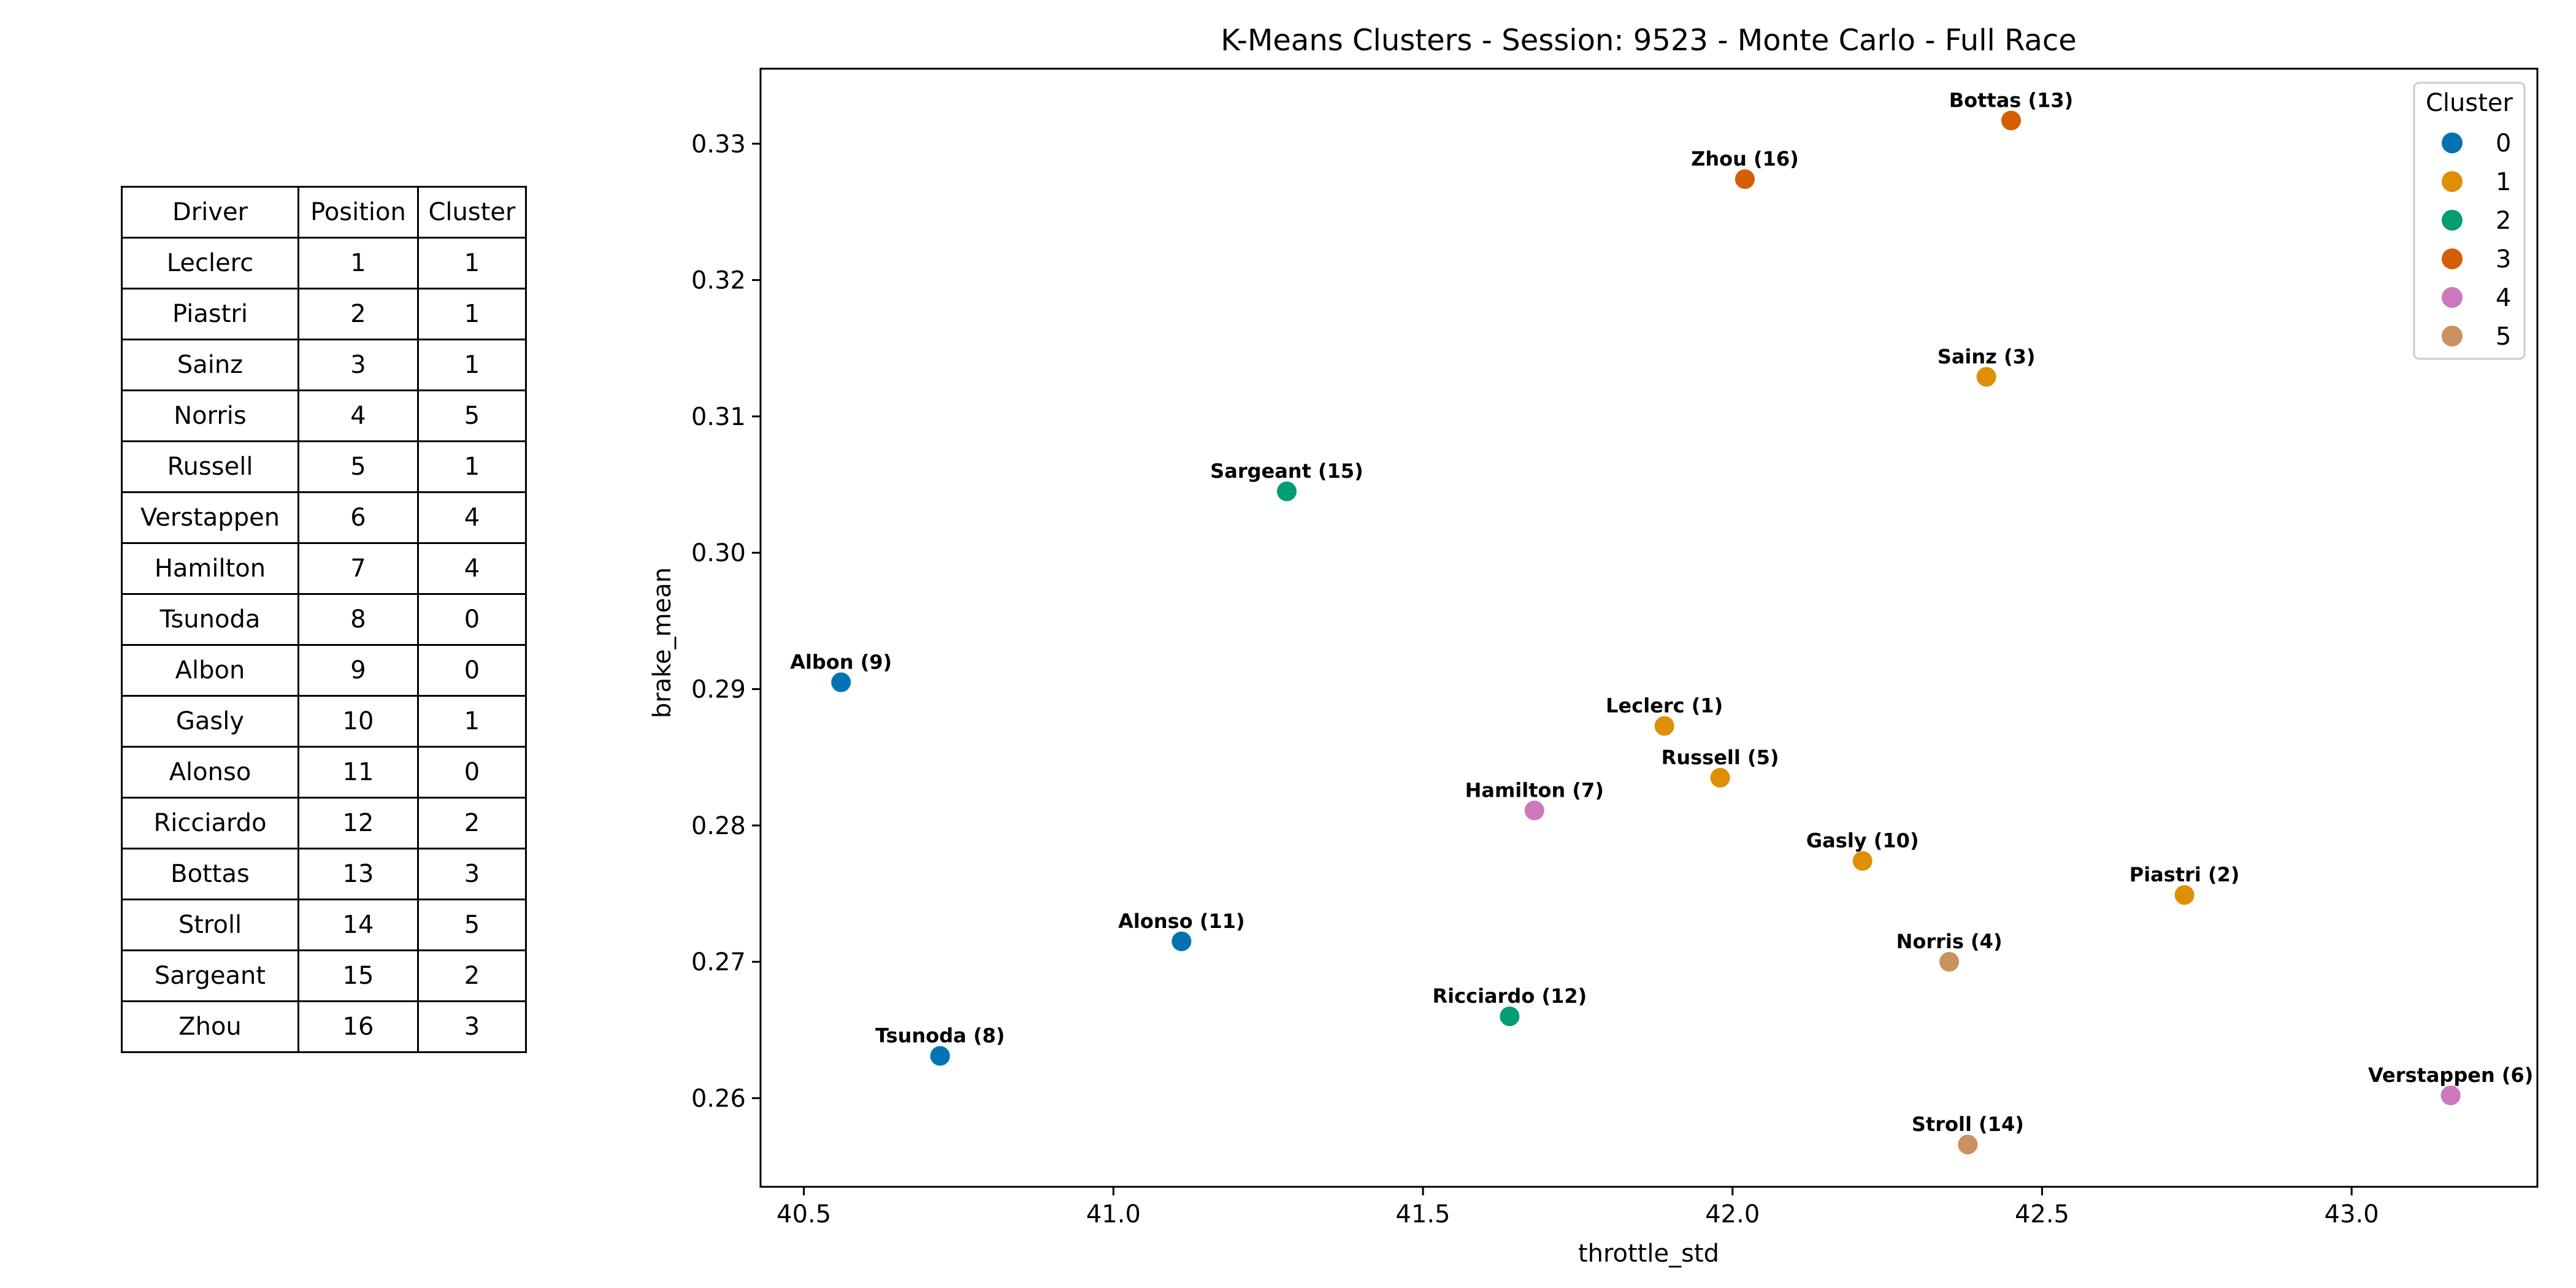  What do you see at coordinates (358, 619) in the screenshot?
I see `cell-position: 8` at bounding box center [358, 619].